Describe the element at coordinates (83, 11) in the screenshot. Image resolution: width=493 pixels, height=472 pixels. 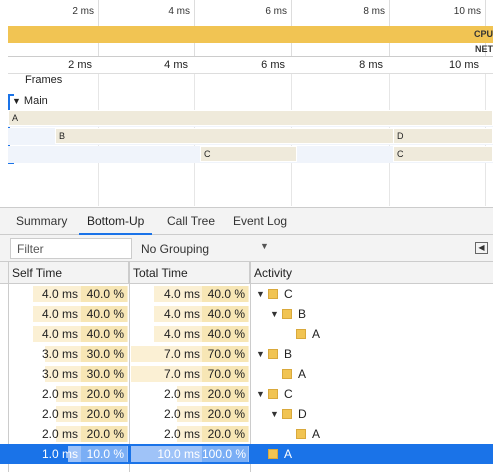
I see `overview-tick-label: 2 ms` at that location.